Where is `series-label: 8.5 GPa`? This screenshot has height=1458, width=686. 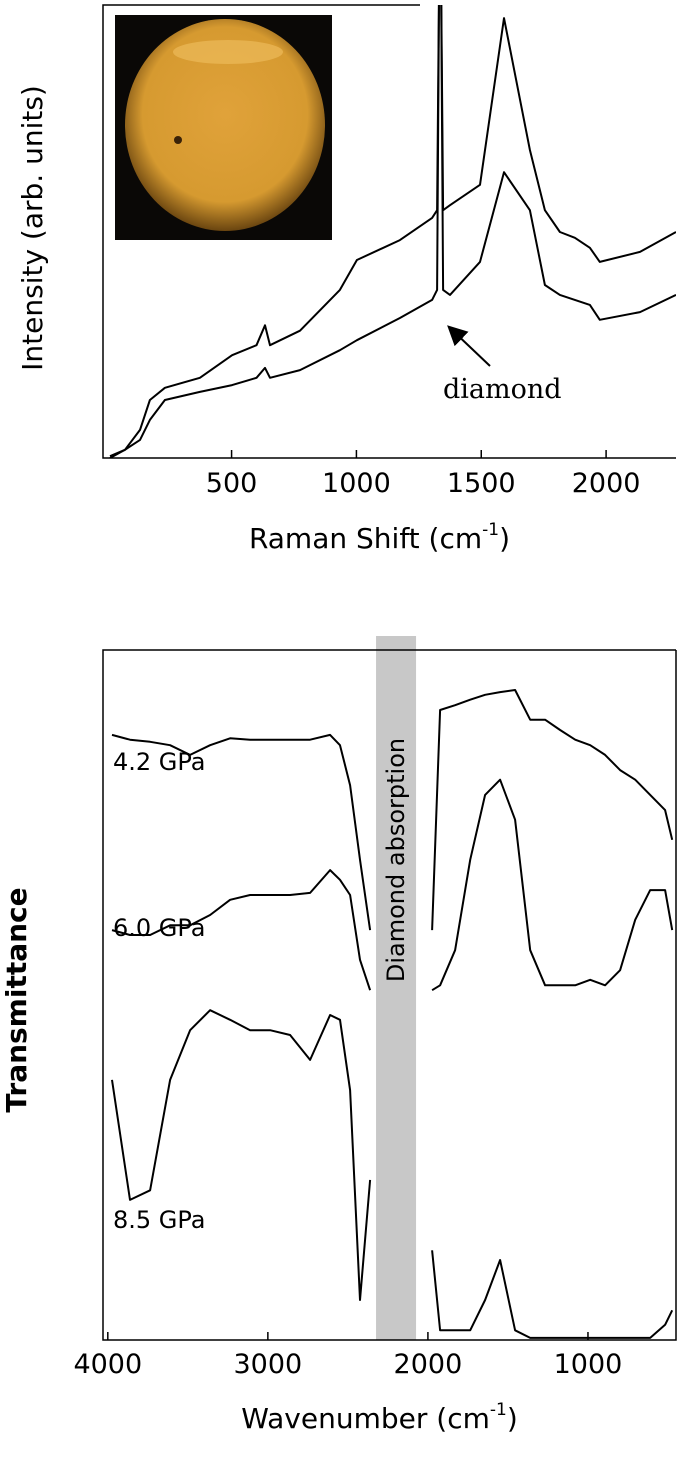 series-label: 8.5 GPa is located at coordinates (159, 1220).